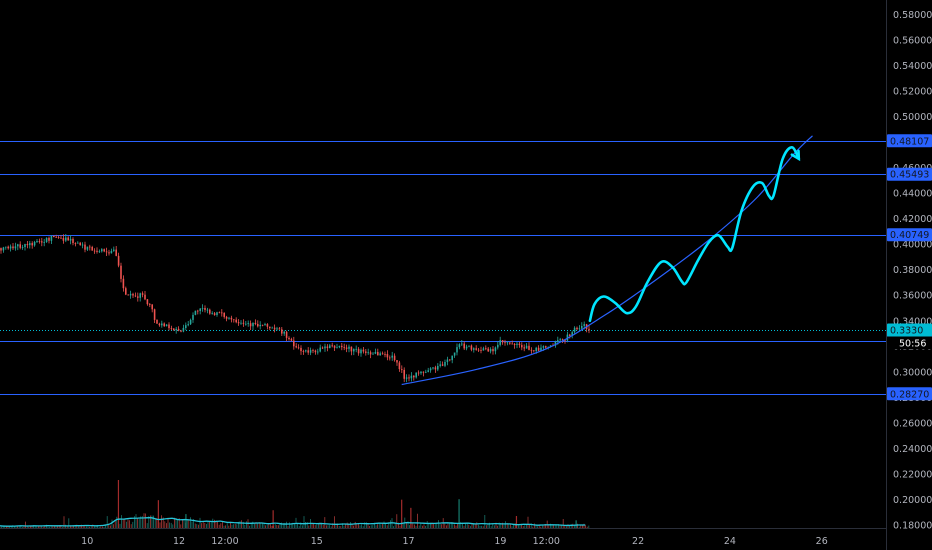 This screenshot has width=932, height=550. I want to click on time-axis: 10 12 12:00 15 17 19 12:00 22 24 26, so click(454, 541).